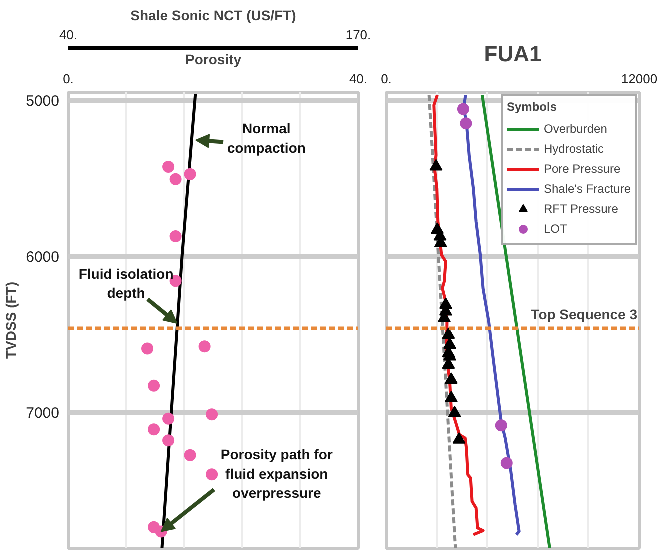 This screenshot has height=553, width=667. Describe the element at coordinates (584, 314) in the screenshot. I see `ref-line-label: Top Sequence 3` at that location.